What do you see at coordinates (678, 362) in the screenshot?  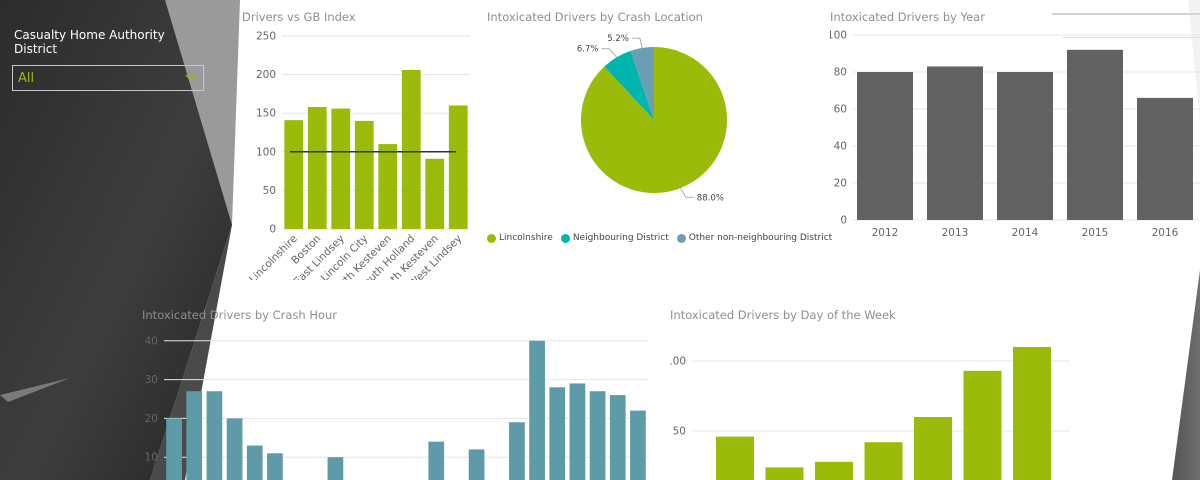 I see `day-of-week-tick-label: 100` at bounding box center [678, 362].